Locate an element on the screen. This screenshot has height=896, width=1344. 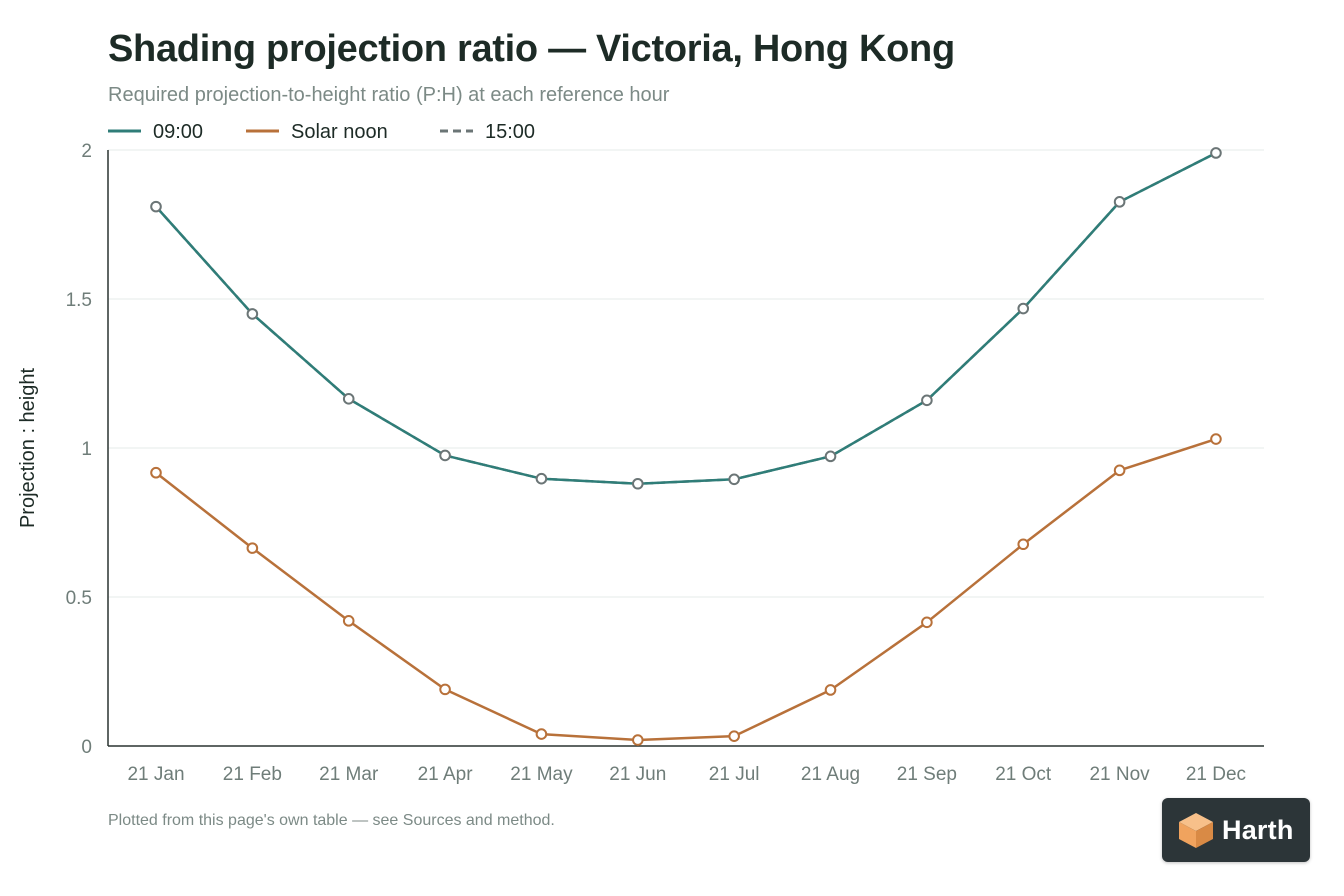
x-tick-label: 21 Jan is located at coordinates (155, 774).